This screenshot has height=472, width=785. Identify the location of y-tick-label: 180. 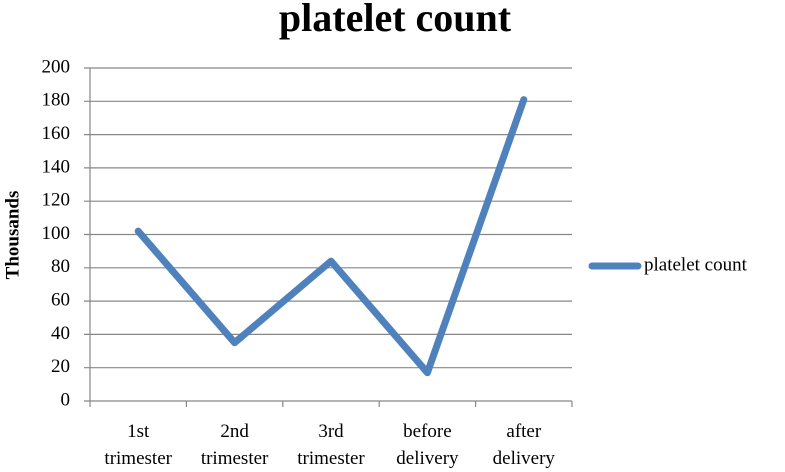
(56, 100).